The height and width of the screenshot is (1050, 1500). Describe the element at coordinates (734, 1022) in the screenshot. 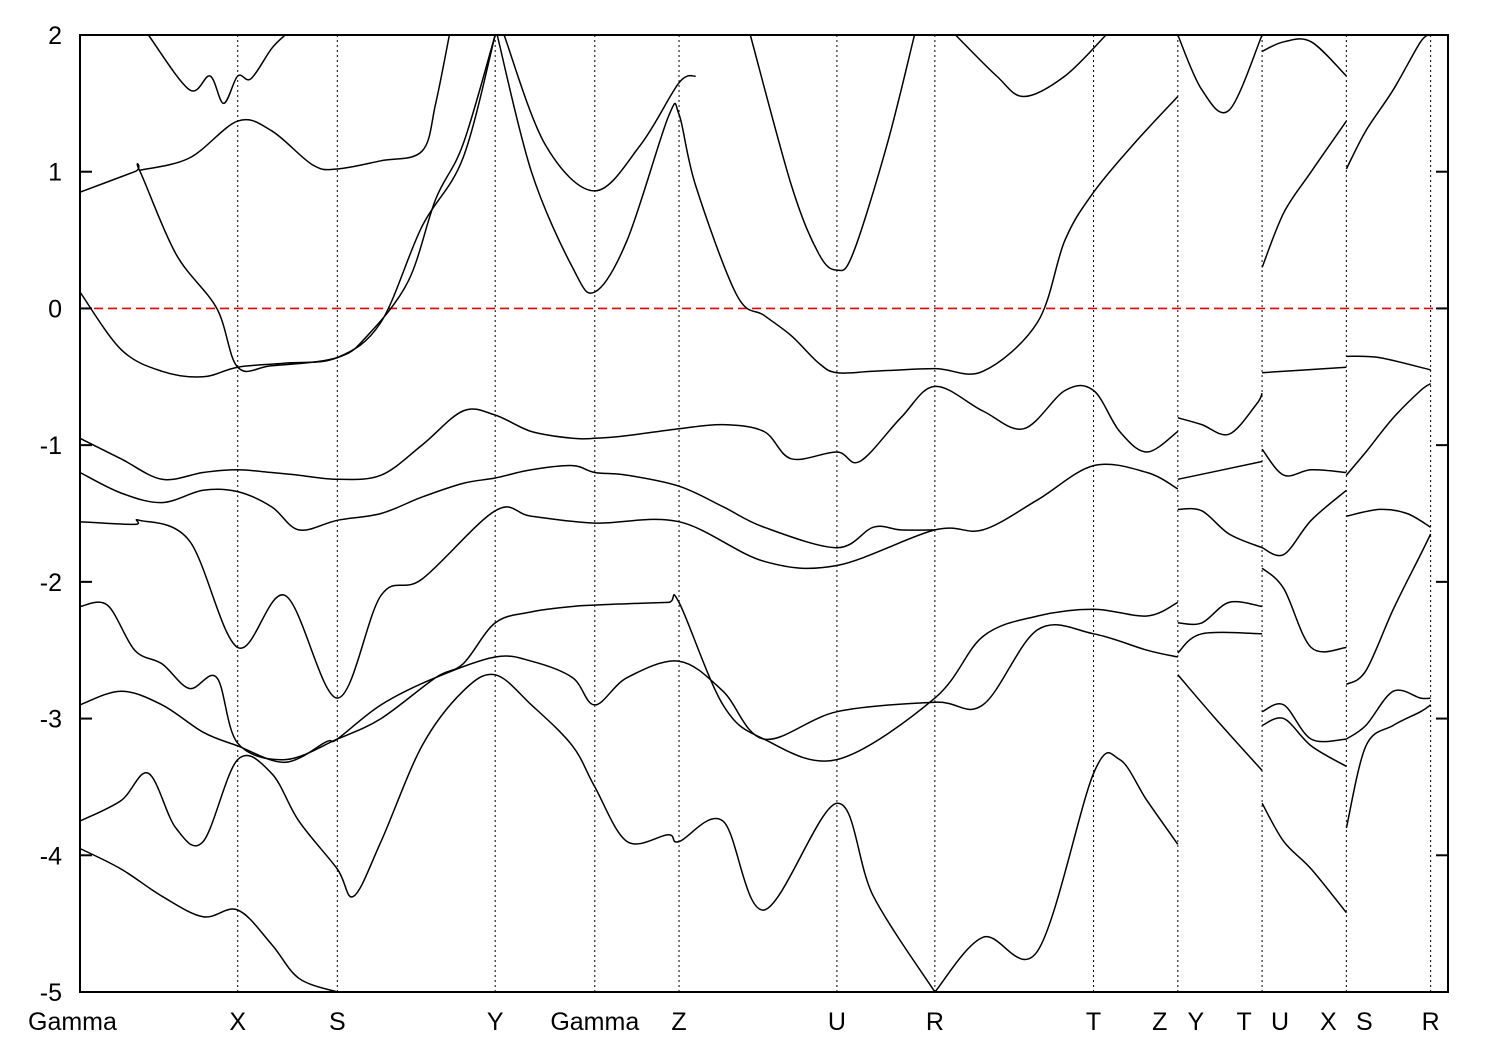

I see `x-axis: Gamma X S Y Gamma Z U R T Z Y T U X S R` at that location.